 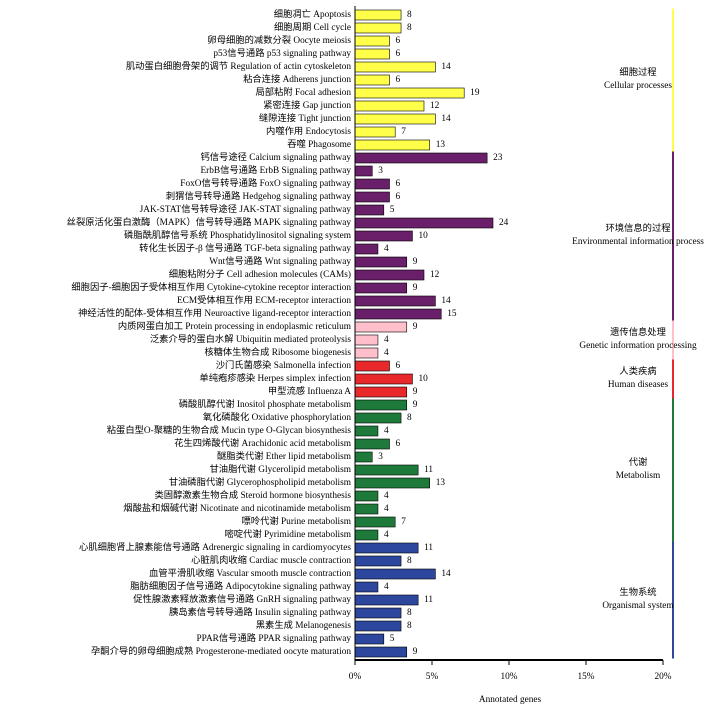 I want to click on category-label: 卵母细胞的减数分裂 Oocyte meiosis, so click(x=279, y=40).